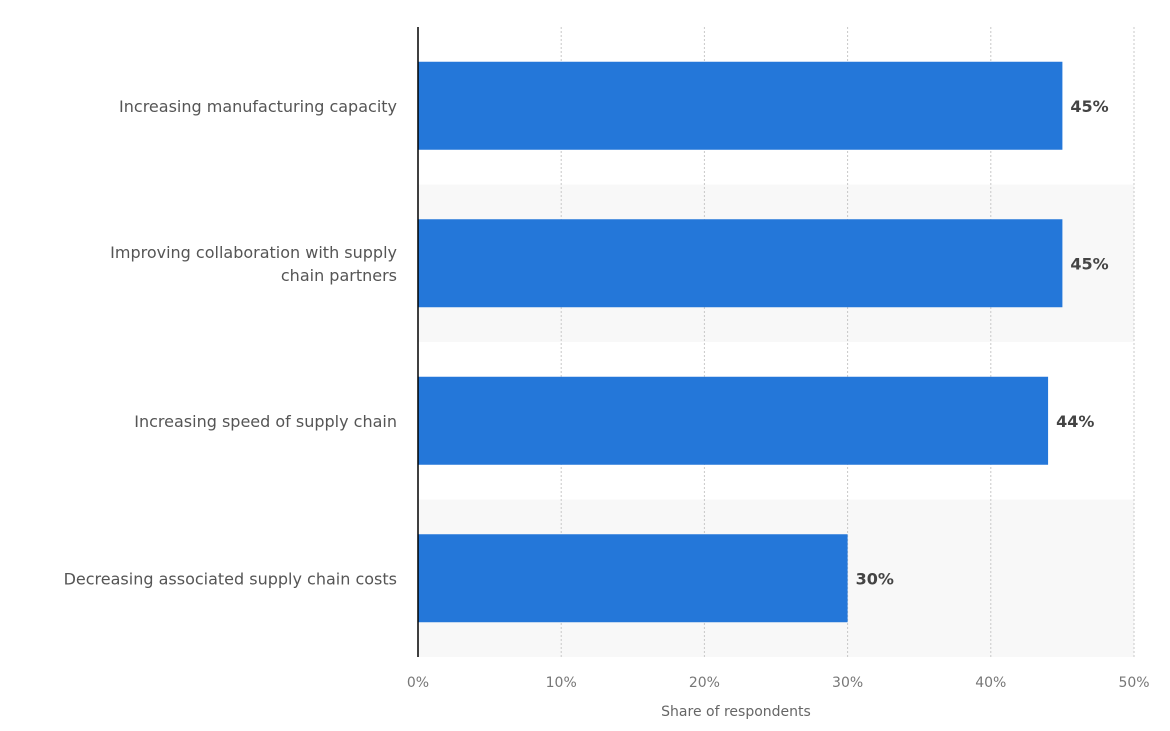 This screenshot has height=731, width=1170. I want to click on data-label: 30%, so click(875, 578).